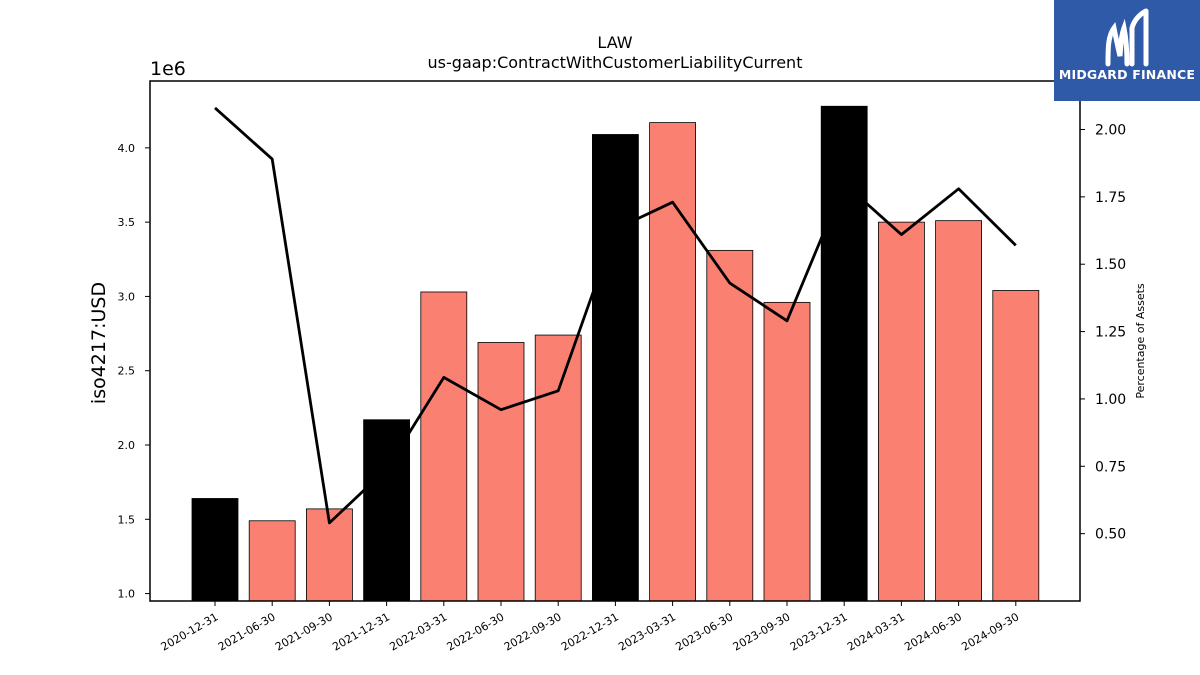  I want to click on x-tick-label: 2023-06-30, so click(704, 631).